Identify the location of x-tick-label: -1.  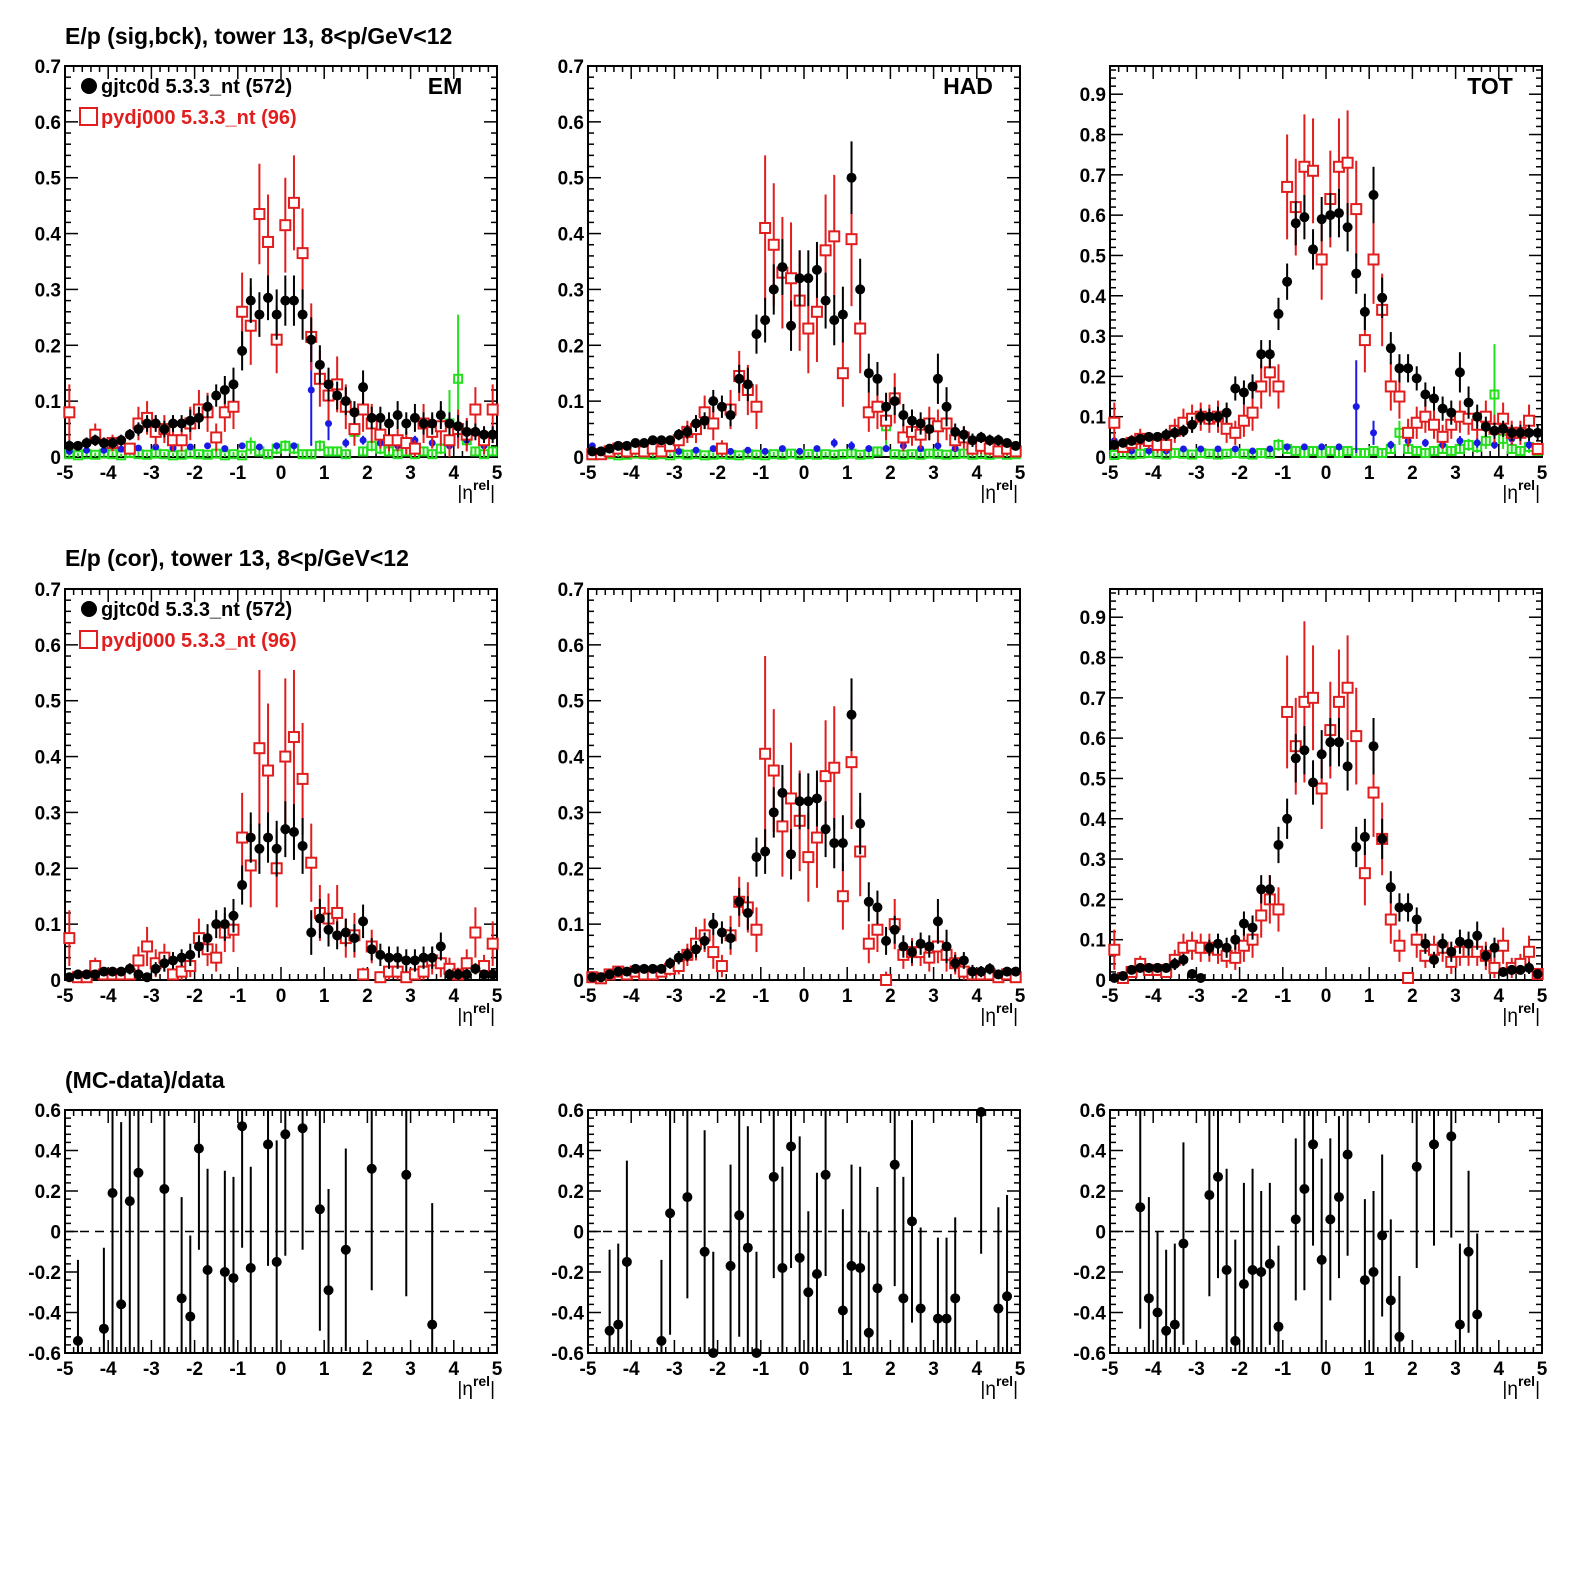
(760, 996).